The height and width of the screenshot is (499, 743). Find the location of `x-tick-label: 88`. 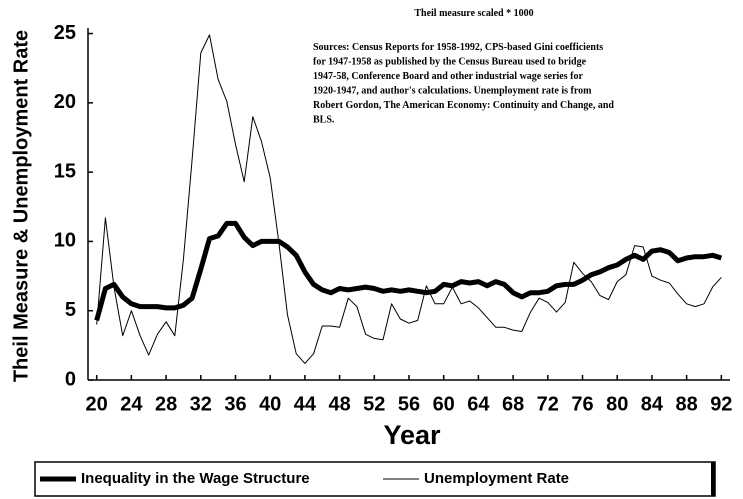

x-tick-label: 88 is located at coordinates (686, 404).